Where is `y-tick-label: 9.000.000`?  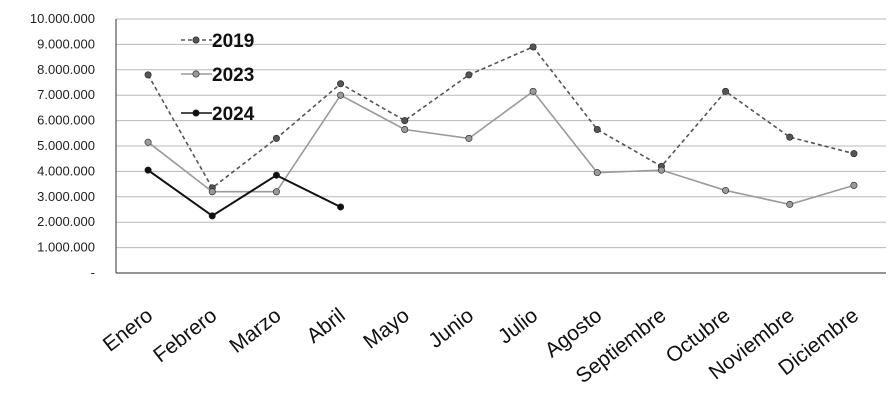 y-tick-label: 9.000.000 is located at coordinates (66, 43).